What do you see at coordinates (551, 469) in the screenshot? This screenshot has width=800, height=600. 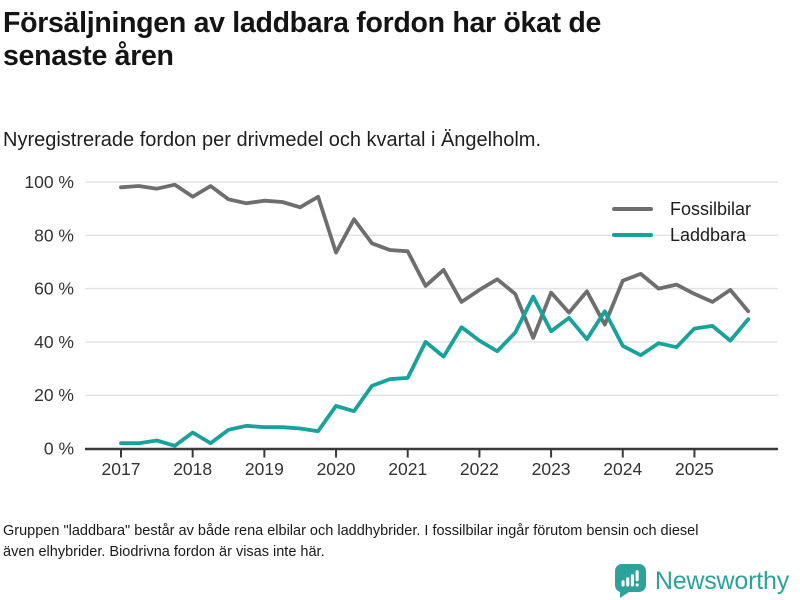 I see `x-tick-label: 2023` at bounding box center [551, 469].